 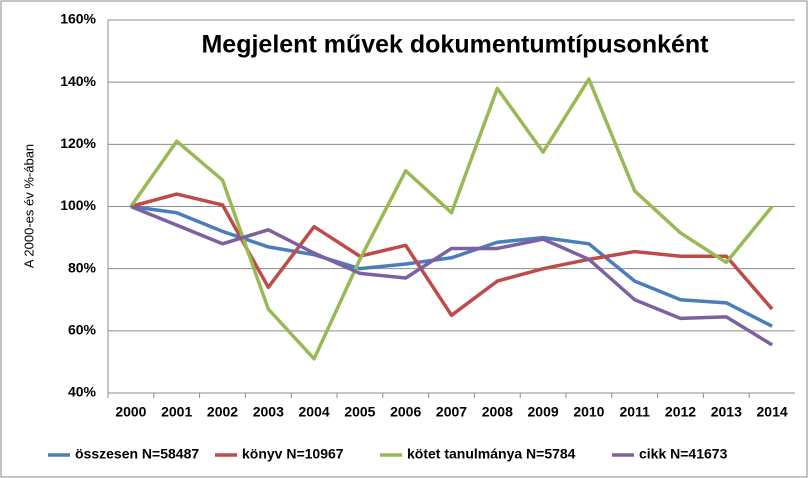 I want to click on legend-label: összesen N=58487, so click(x=137, y=454).